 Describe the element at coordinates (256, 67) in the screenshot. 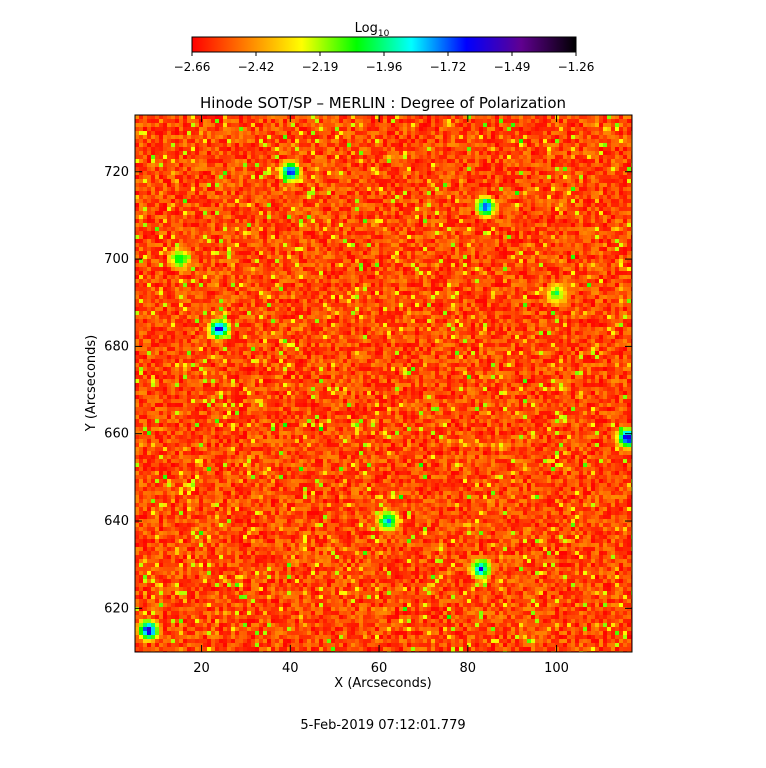

I see `colorbar-tick-label: −2.42` at that location.